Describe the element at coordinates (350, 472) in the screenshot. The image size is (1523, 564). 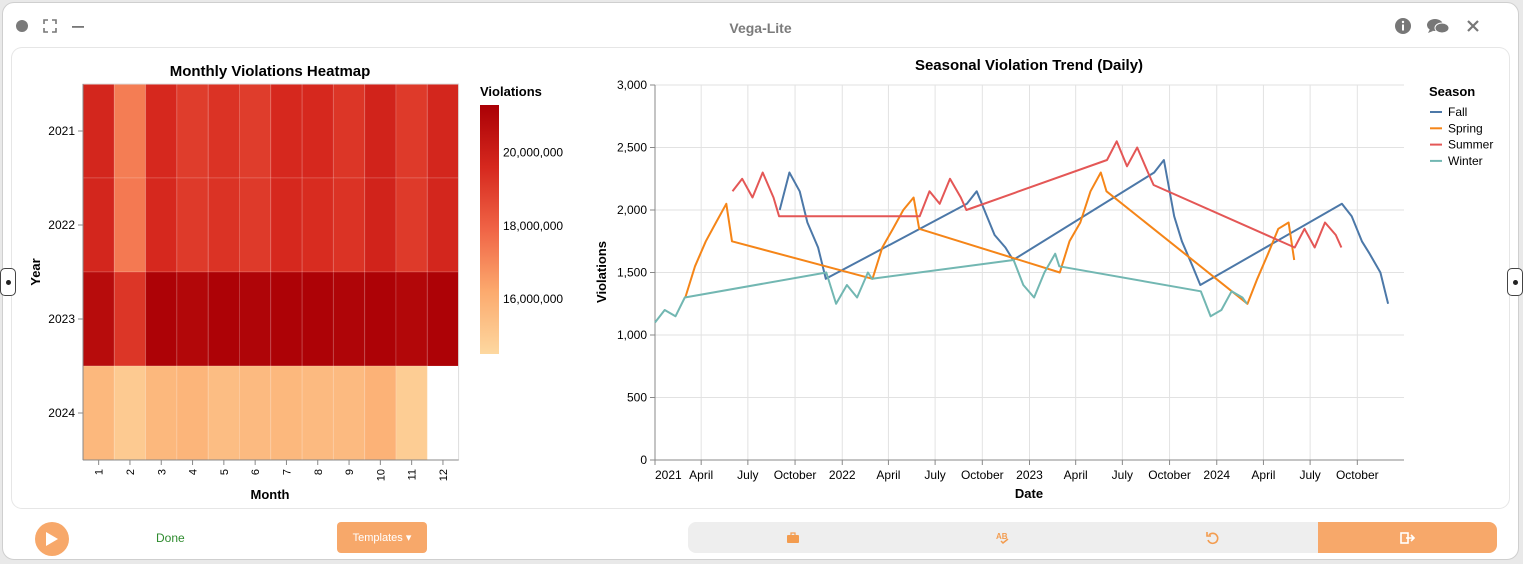
I see `heatmap-x-tick-label: 9` at that location.